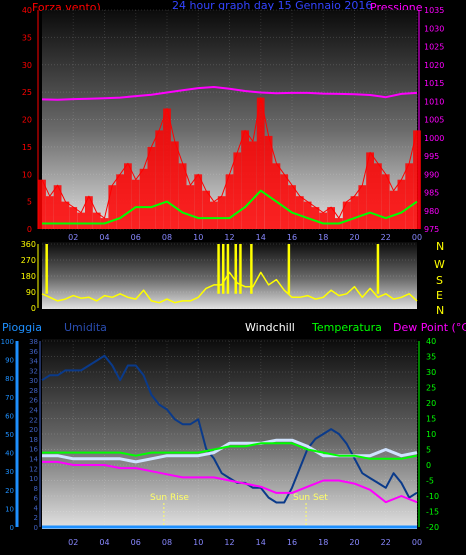  What do you see at coordinates (431, 388) in the screenshot?
I see `temp-tick-label: 25` at bounding box center [431, 388].